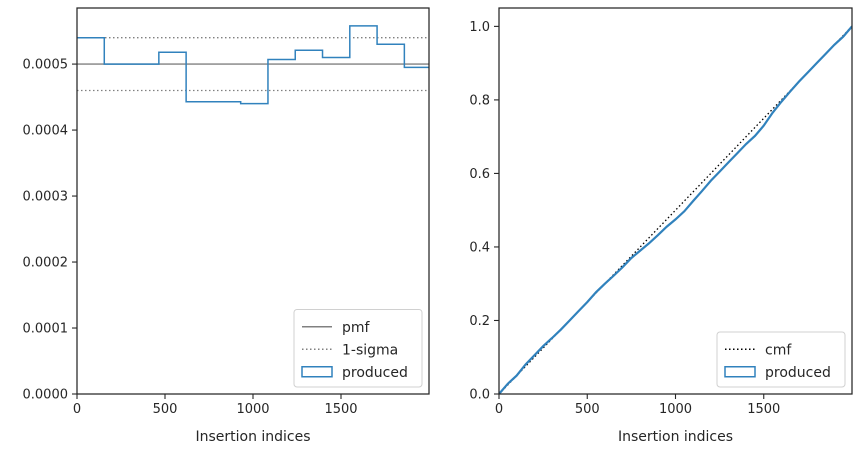 The height and width of the screenshot is (453, 861). I want to click on produced-histogram, so click(253, 65).